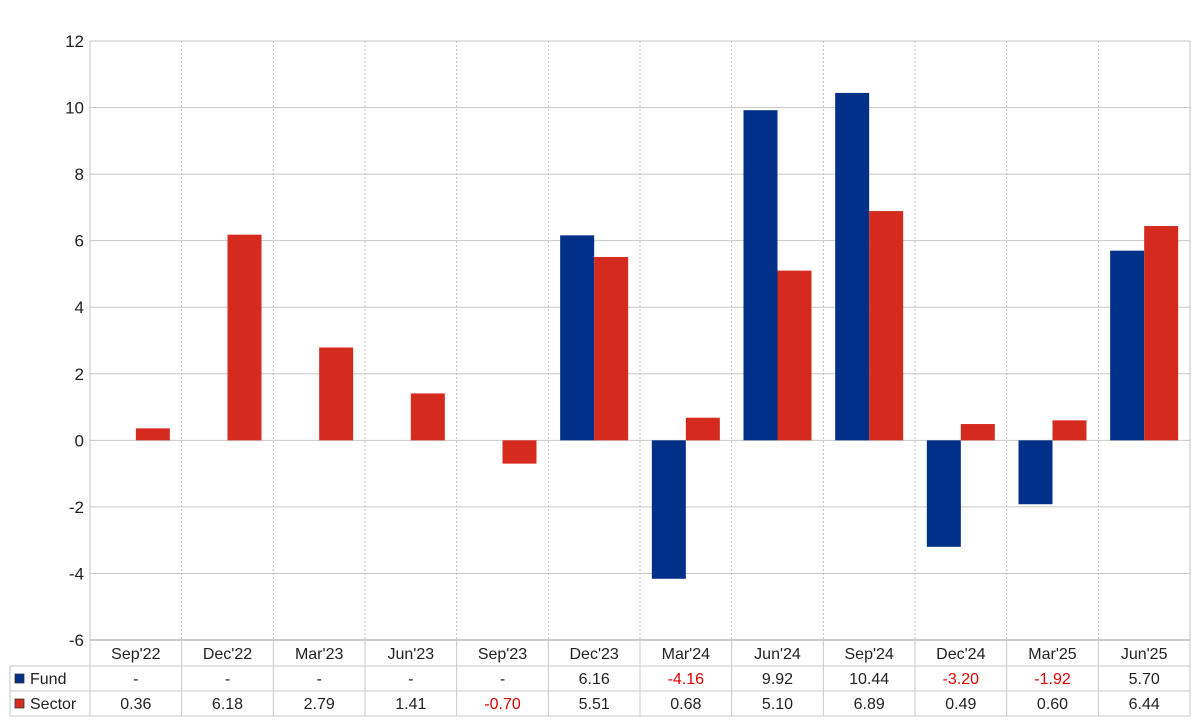 The width and height of the screenshot is (1200, 720). Describe the element at coordinates (319, 654) in the screenshot. I see `x-tick-label: Mar'23` at that location.